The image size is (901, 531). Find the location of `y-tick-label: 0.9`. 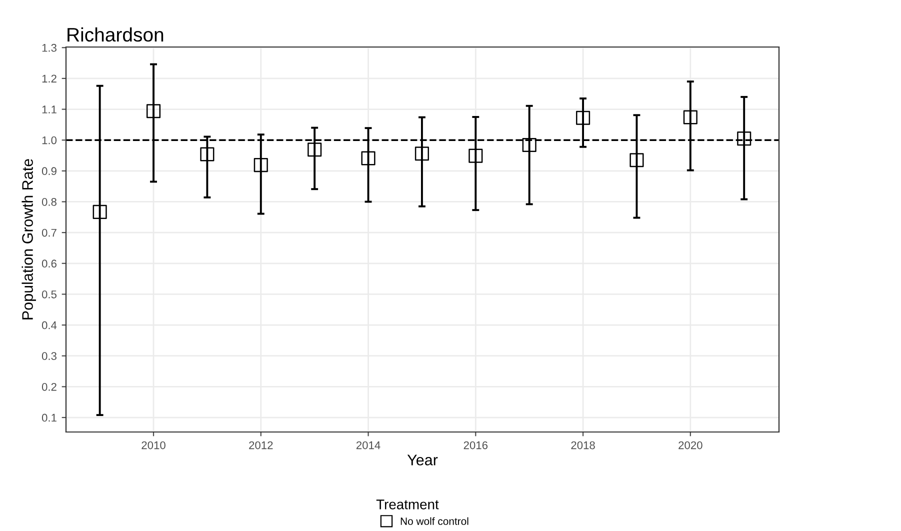

y-tick-label: 0.9 is located at coordinates (49, 171).